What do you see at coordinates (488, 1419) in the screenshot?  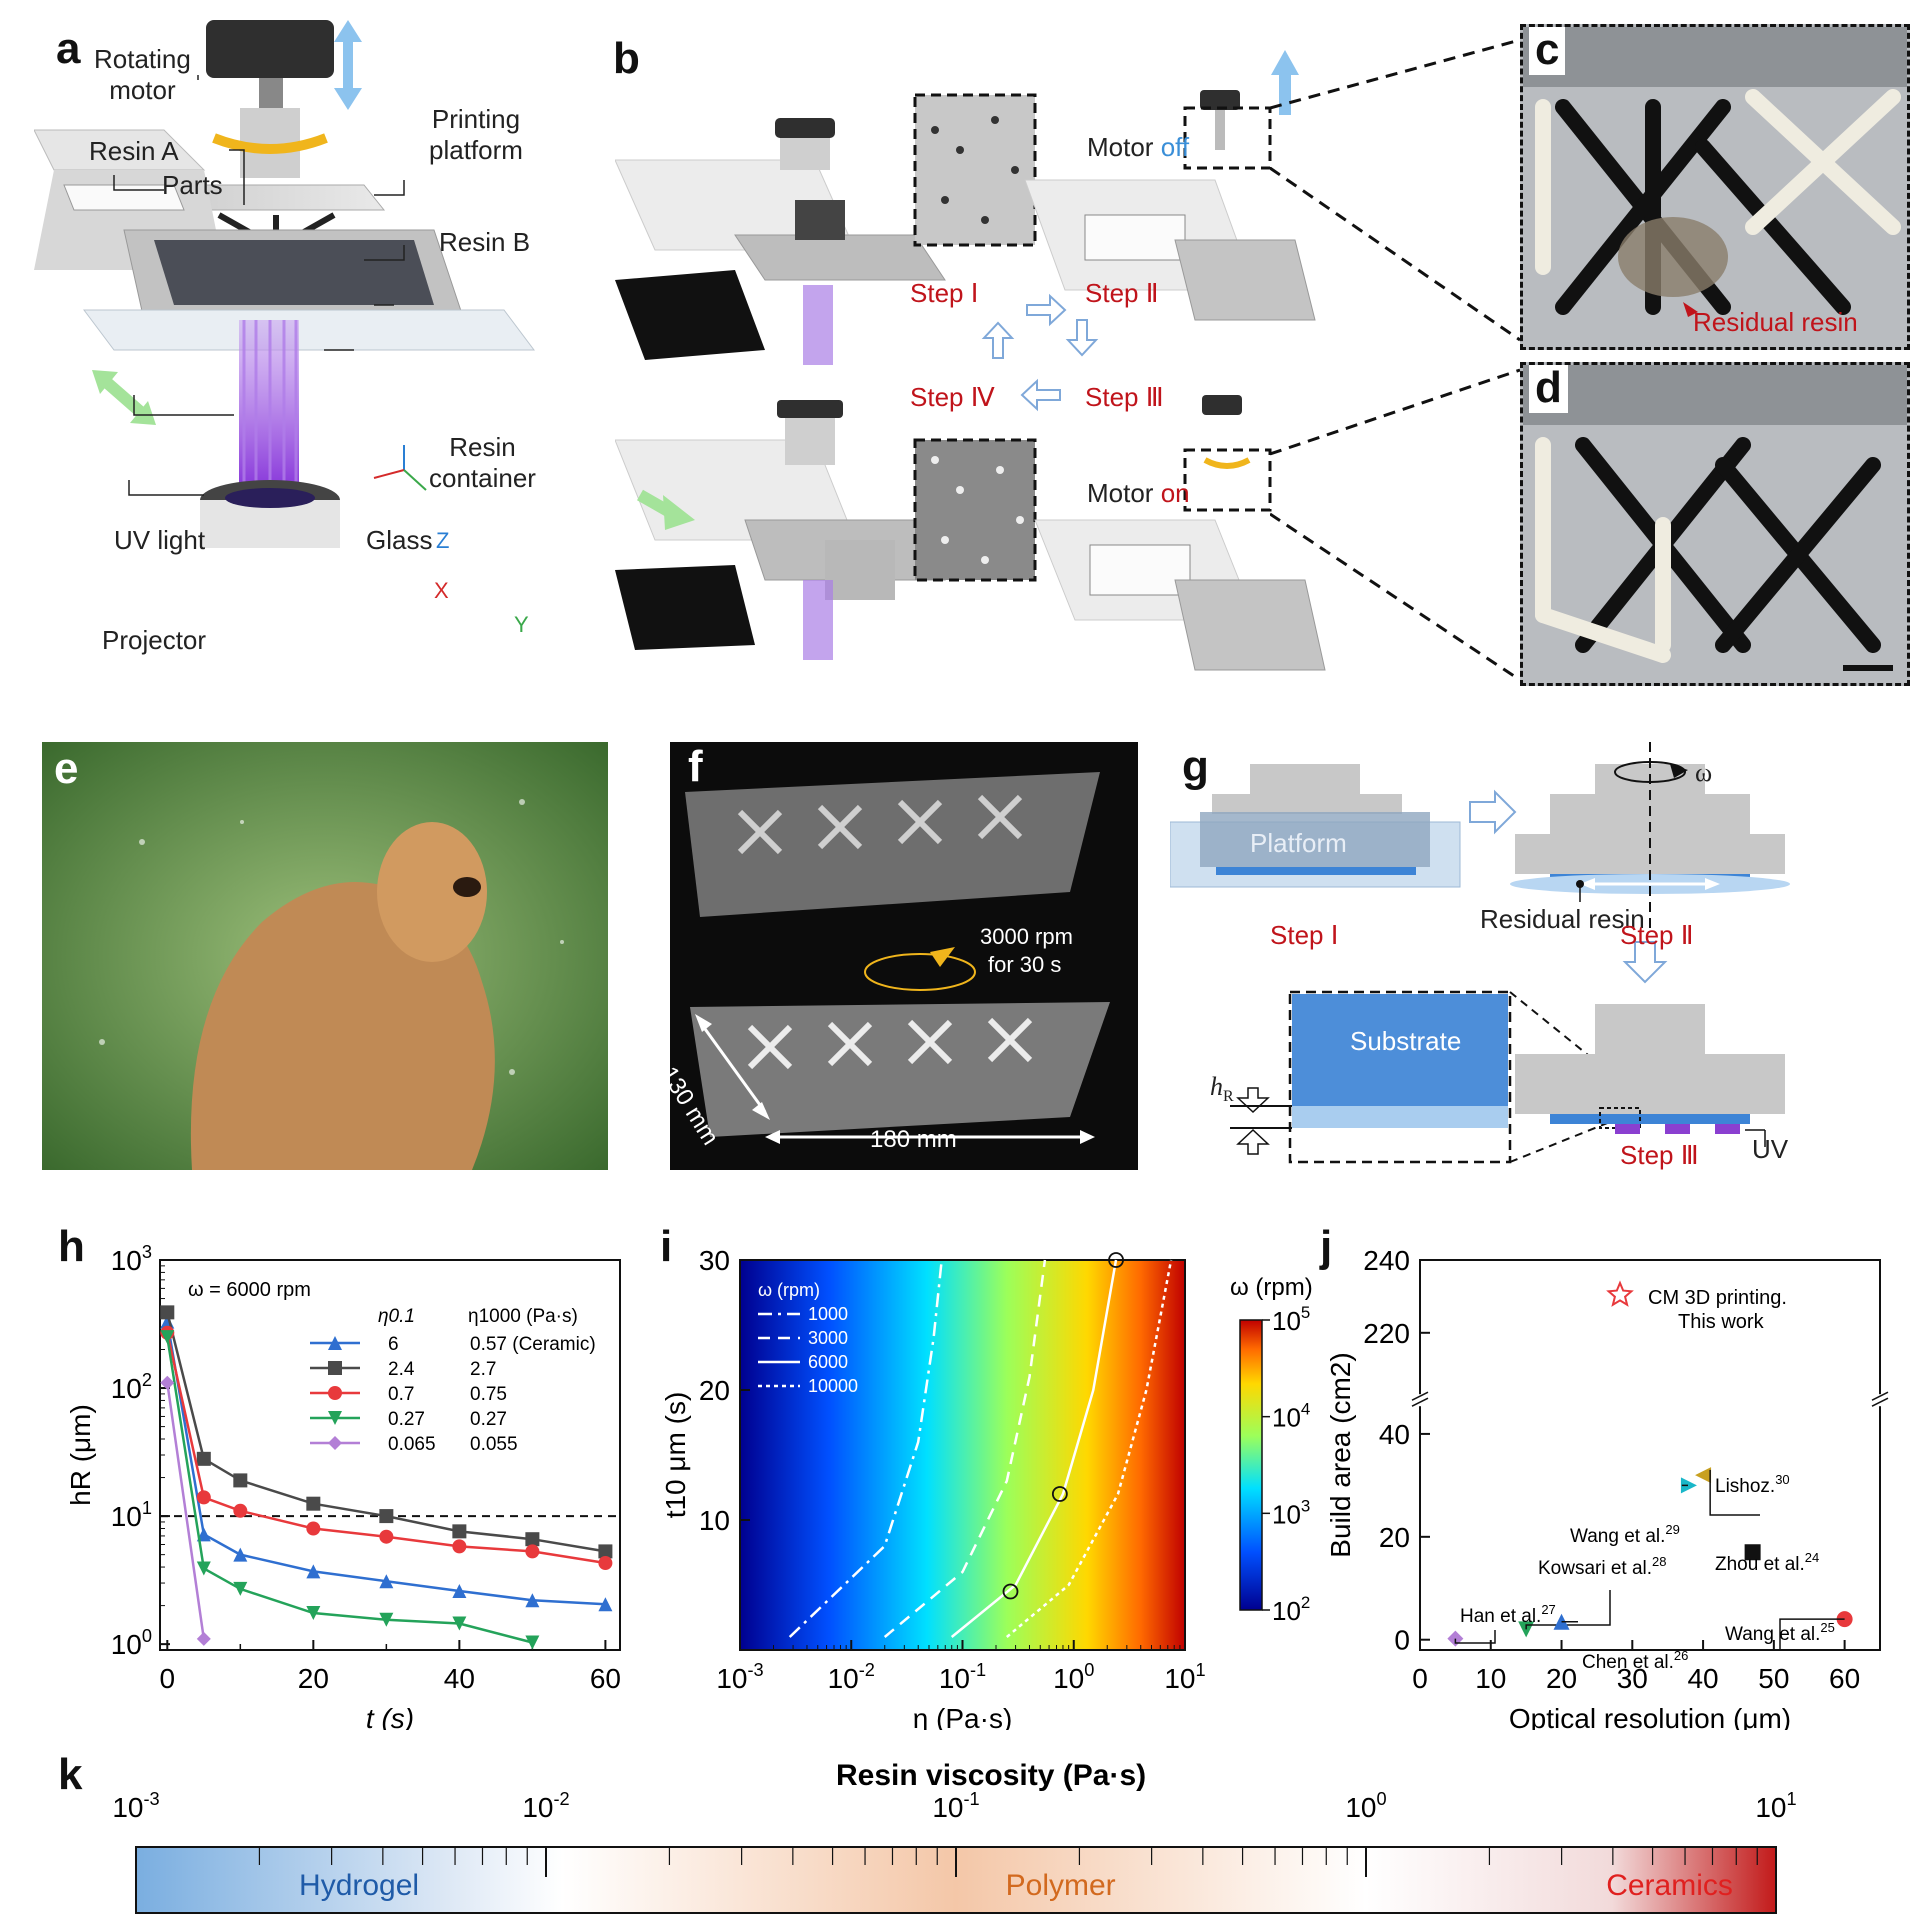 I see `h-legend-eta1000: 0.27` at bounding box center [488, 1419].